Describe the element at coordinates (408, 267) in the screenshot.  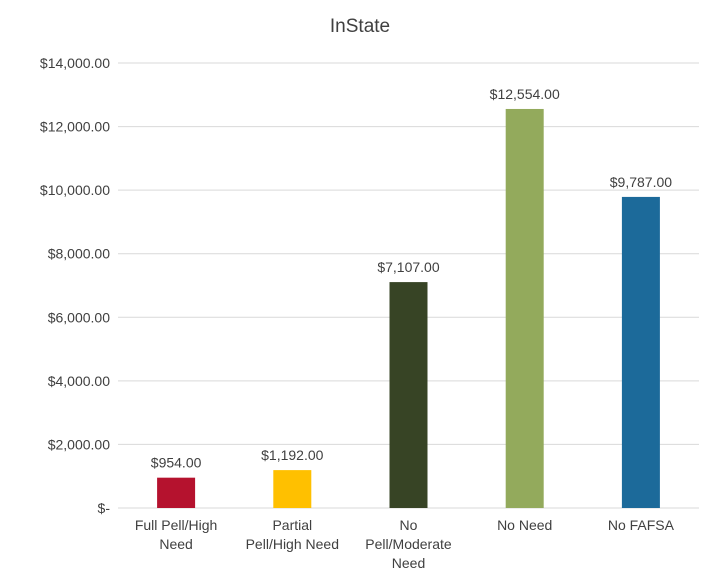
I see `data-label: $7,107.00` at that location.